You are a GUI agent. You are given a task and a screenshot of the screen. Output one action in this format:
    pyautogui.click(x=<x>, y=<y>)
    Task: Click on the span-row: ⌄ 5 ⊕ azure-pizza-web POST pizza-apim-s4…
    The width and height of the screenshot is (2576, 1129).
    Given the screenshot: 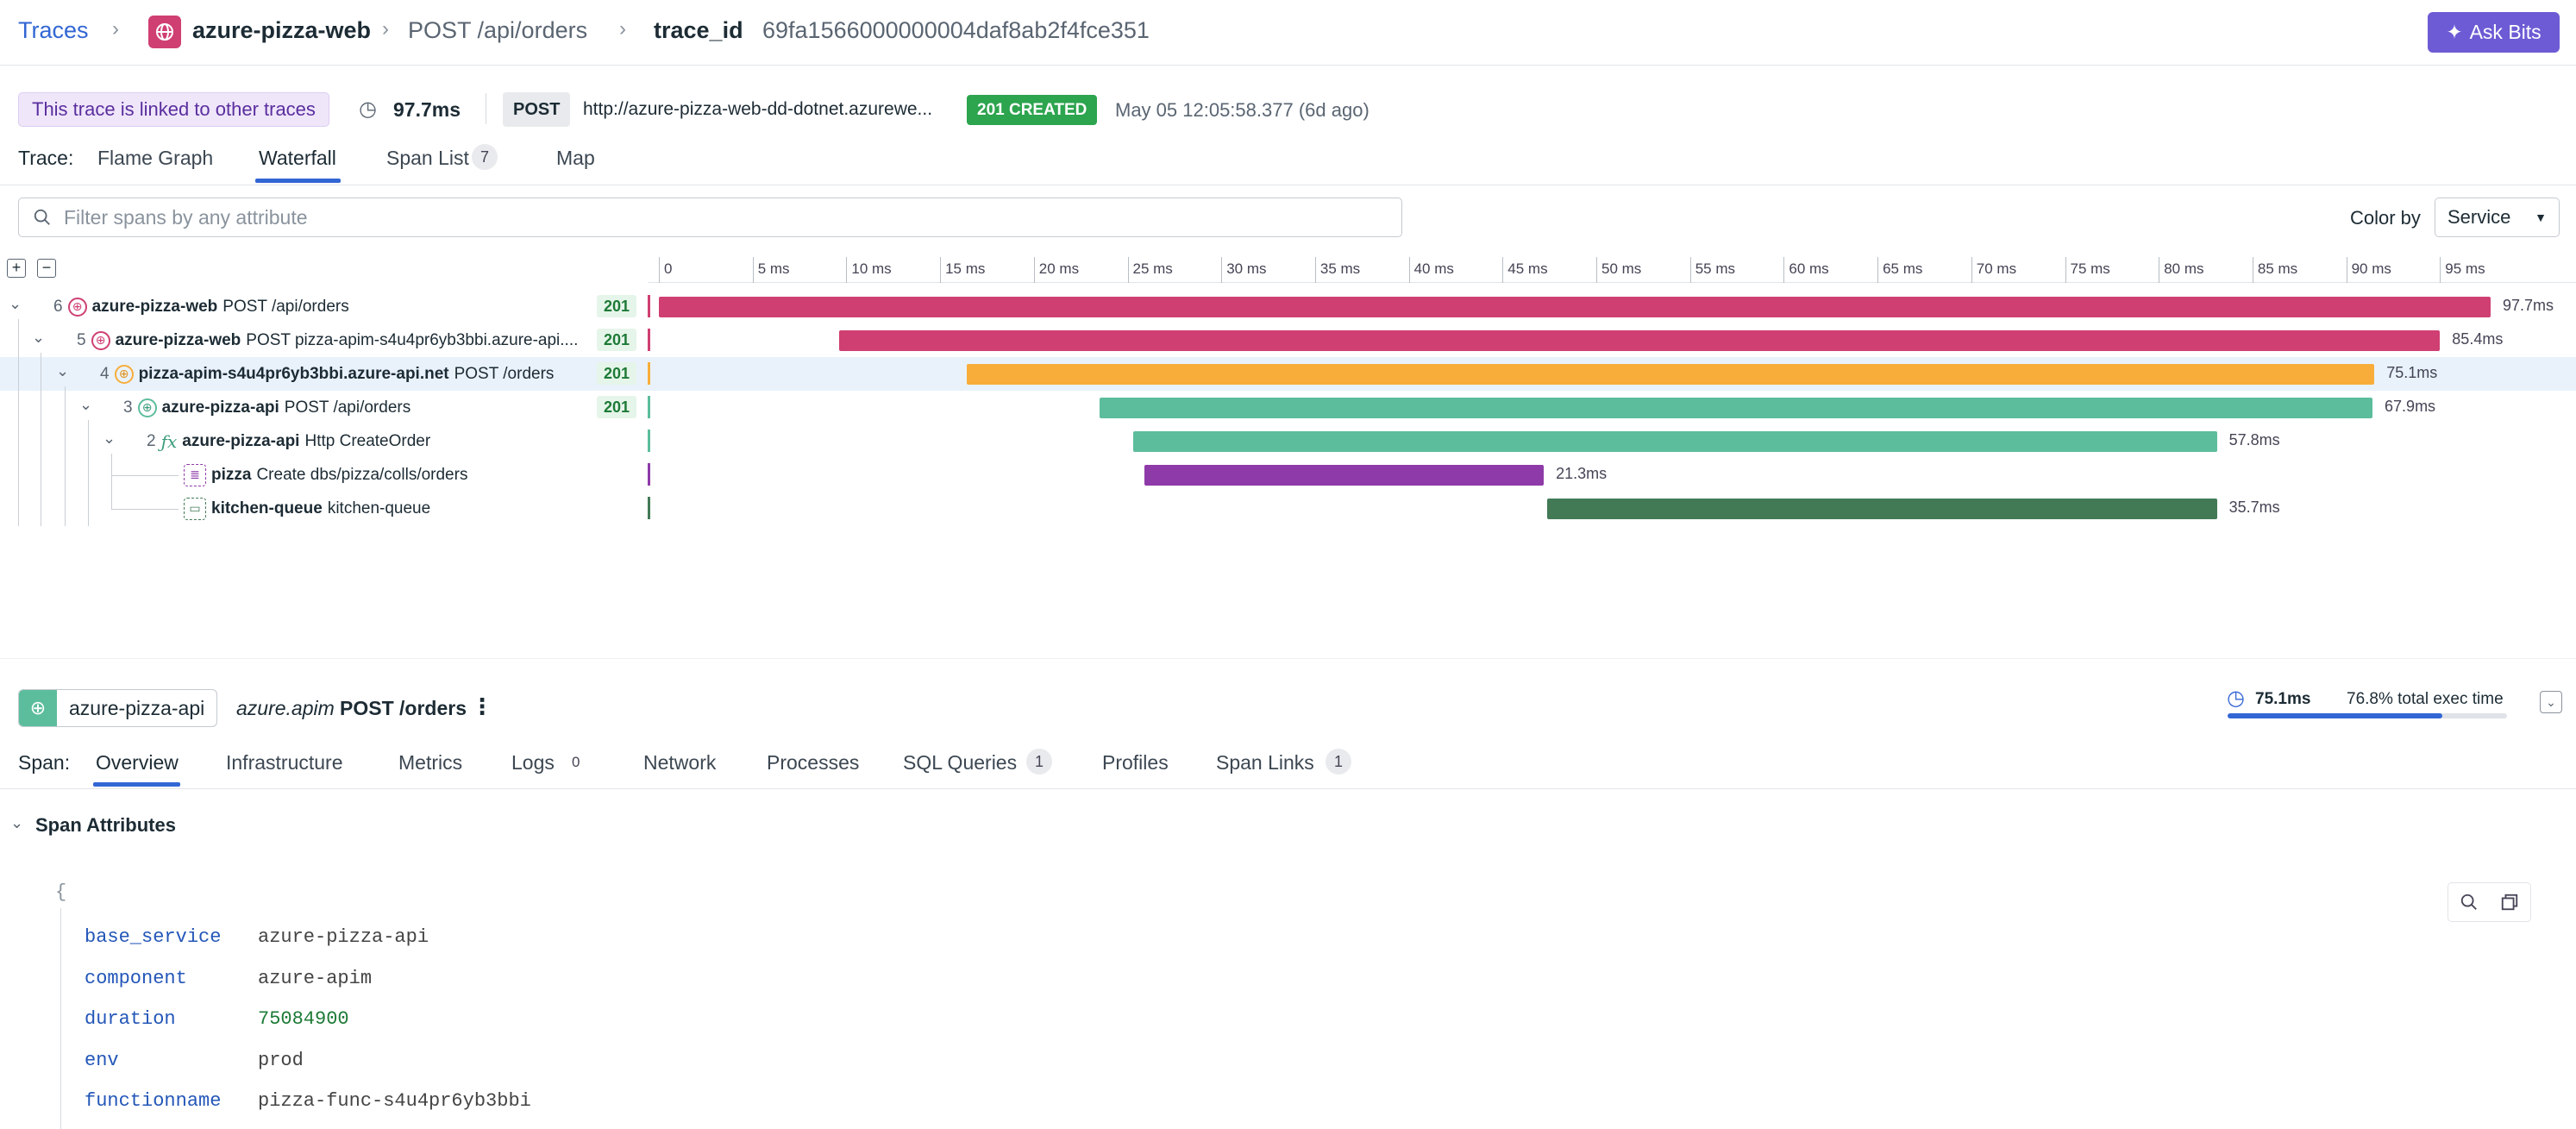 What is the action you would take?
    pyautogui.click(x=1288, y=340)
    